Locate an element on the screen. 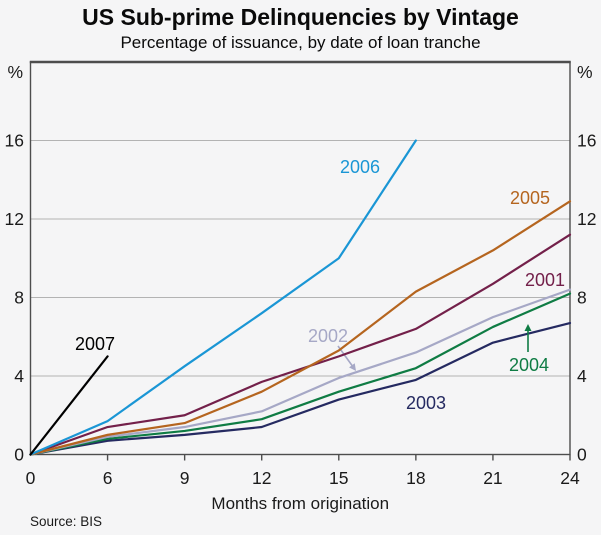 The width and height of the screenshot is (601, 535). y-tick-label-left: 4 is located at coordinates (19, 376).